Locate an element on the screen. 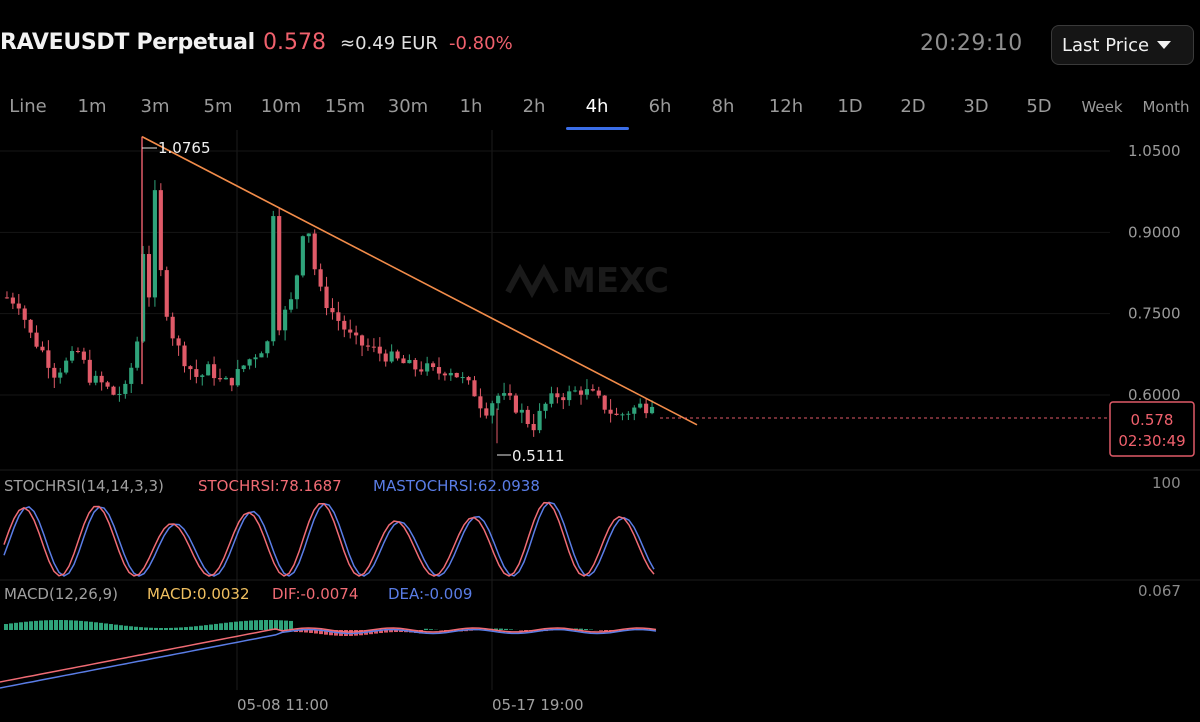  low-annotation: 0.5111 is located at coordinates (531, 456).